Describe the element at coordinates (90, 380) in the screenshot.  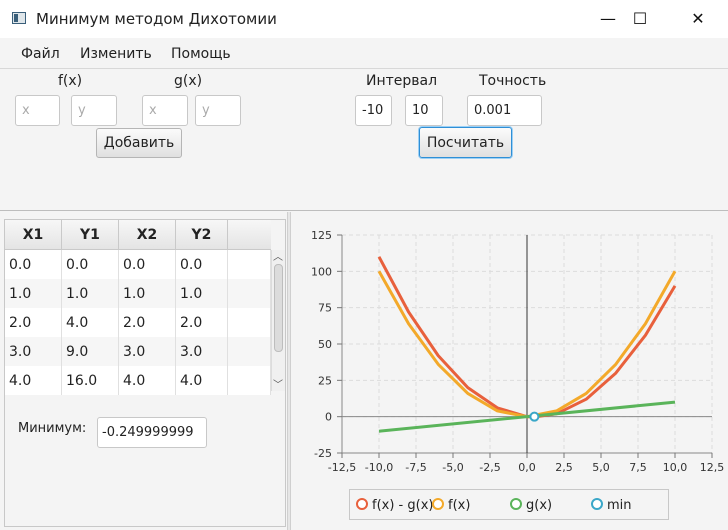
I see `cell: 16.0` at that location.